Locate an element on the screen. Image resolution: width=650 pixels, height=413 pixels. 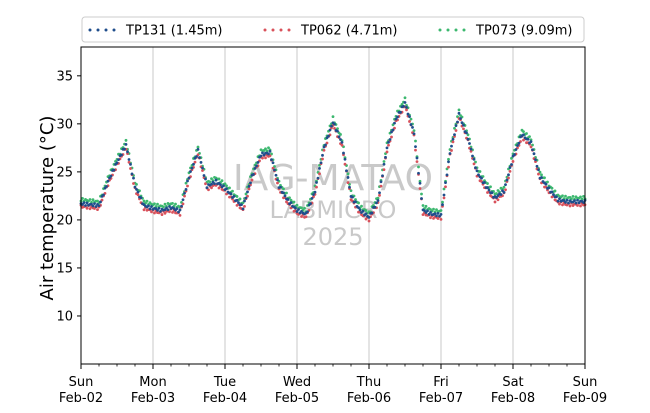
legend-label: TP131 (1.45m) is located at coordinates (173, 31).